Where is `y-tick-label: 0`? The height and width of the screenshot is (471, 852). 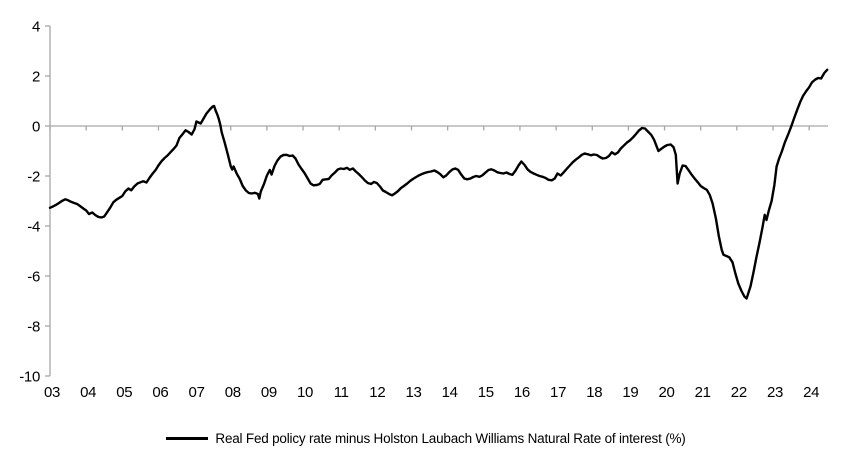 y-tick-label: 0 is located at coordinates (36, 126).